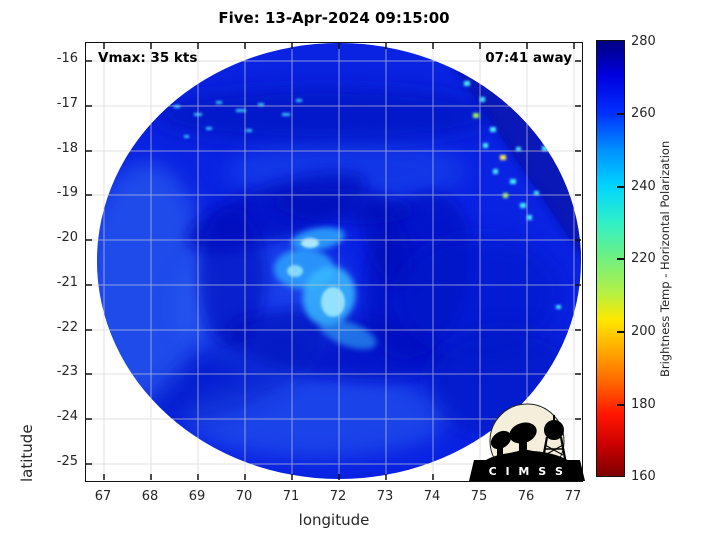 Image resolution: width=720 pixels, height=540 pixels. I want to click on x-tick-label: 71, so click(291, 496).